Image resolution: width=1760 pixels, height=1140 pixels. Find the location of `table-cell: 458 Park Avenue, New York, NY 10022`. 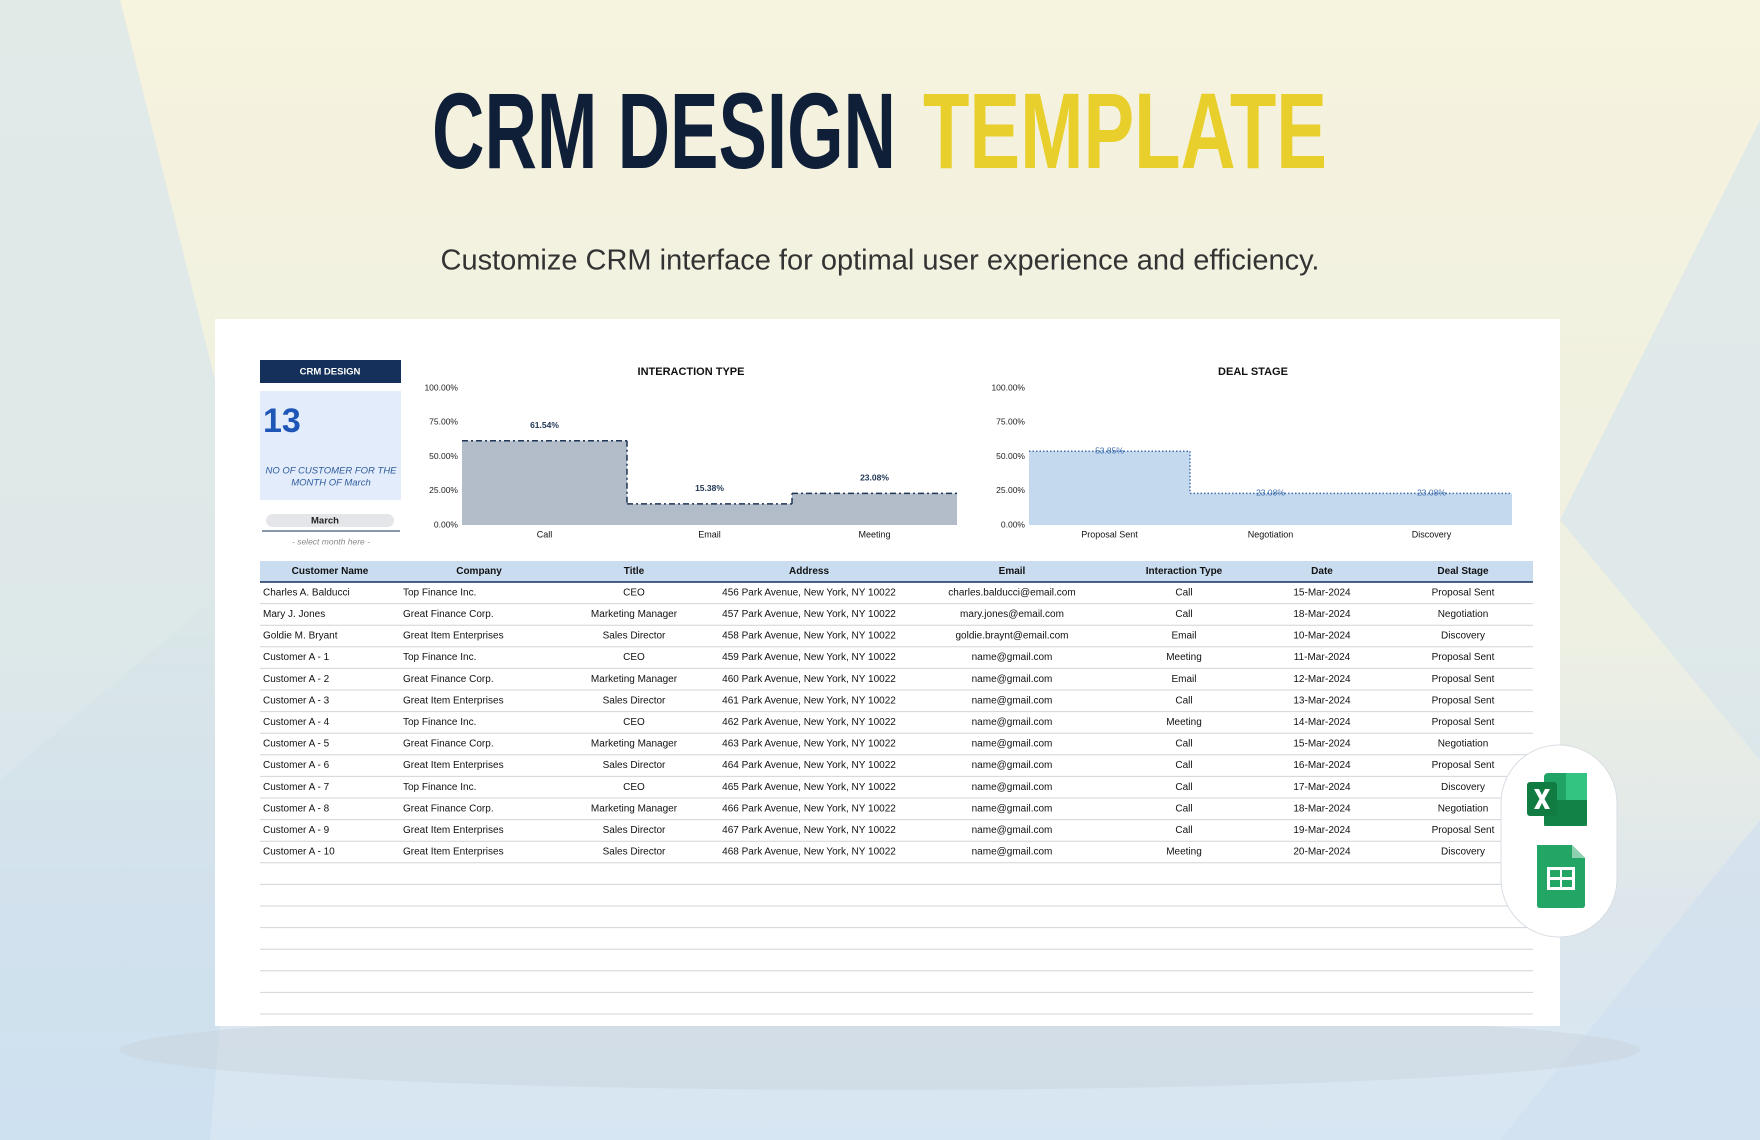

table-cell: 458 Park Avenue, New York, NY 10022 is located at coordinates (809, 636).